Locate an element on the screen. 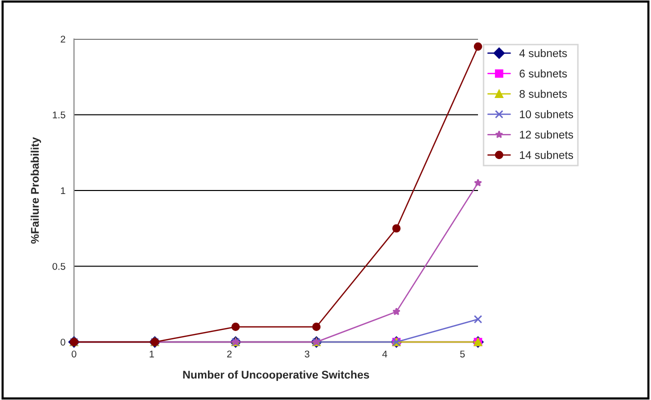 The width and height of the screenshot is (651, 400). y-tick-label: 0 is located at coordinates (63, 342).